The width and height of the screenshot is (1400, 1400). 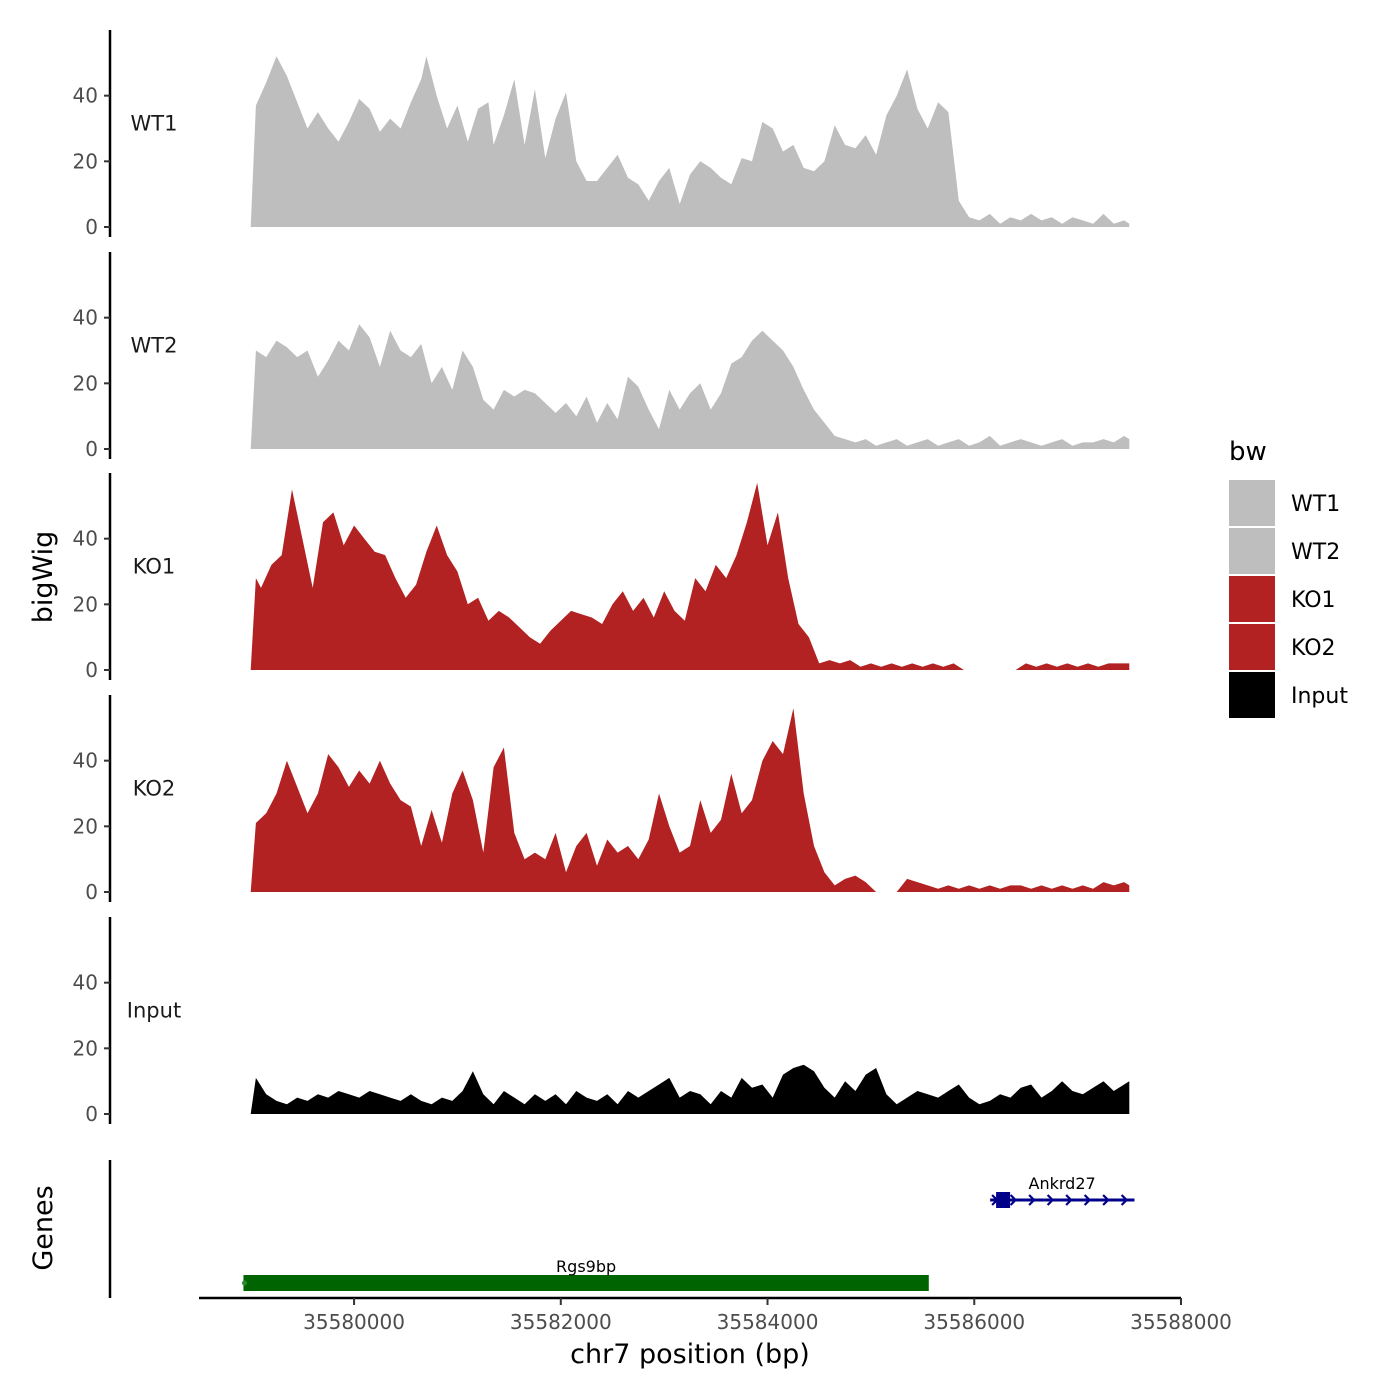 I want to click on x-axis-title: chr7 position (bp), so click(x=690, y=1354).